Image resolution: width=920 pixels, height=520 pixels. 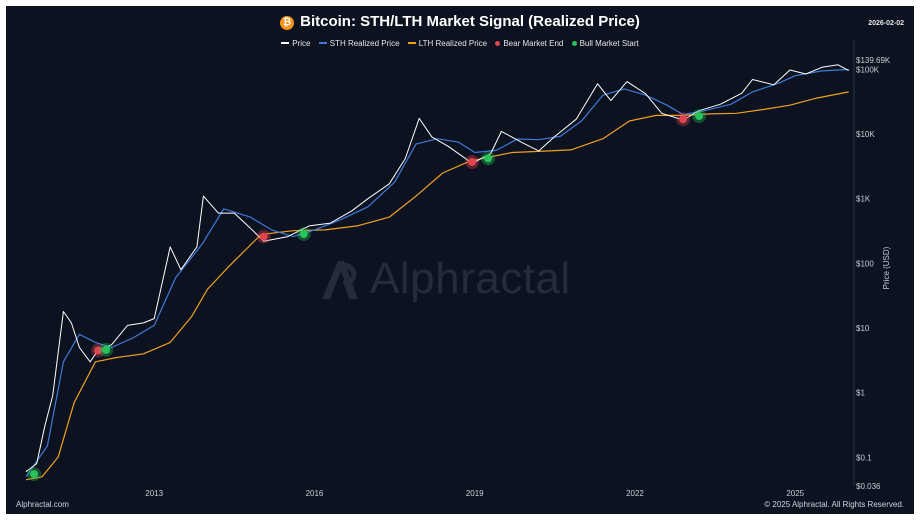 I want to click on legend-label-price: Price, so click(x=301, y=43).